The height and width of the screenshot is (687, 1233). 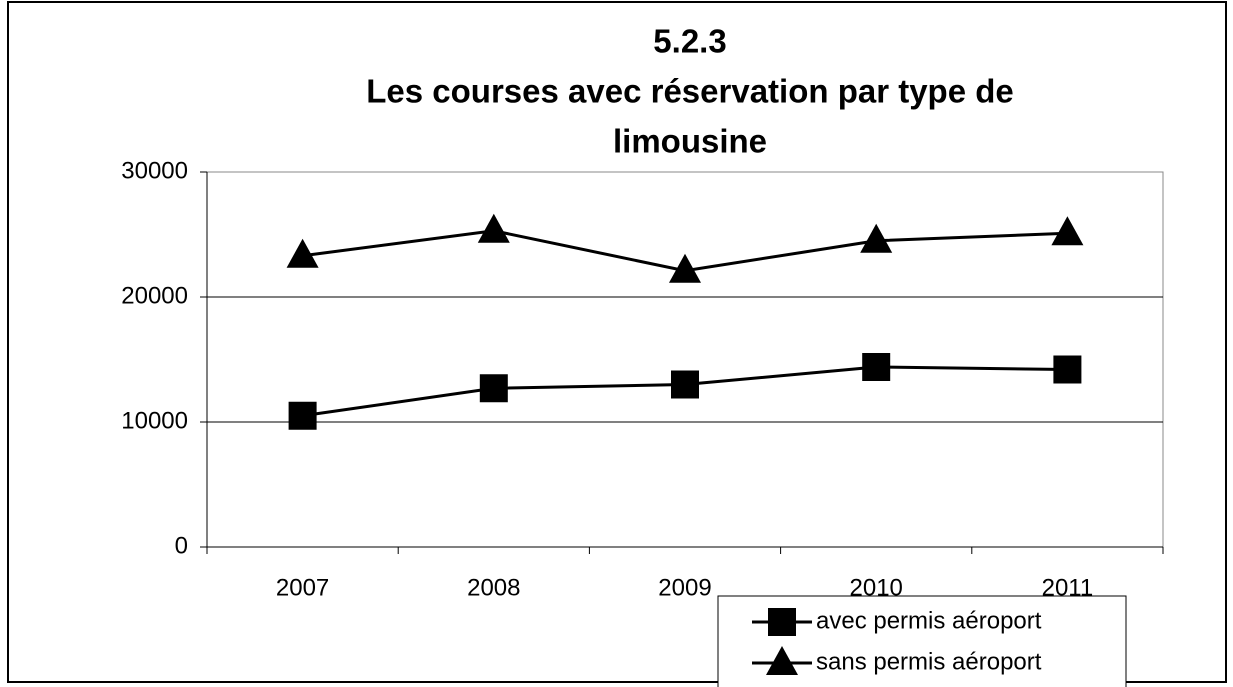 I want to click on y-tick-label: 10000, so click(x=154, y=420).